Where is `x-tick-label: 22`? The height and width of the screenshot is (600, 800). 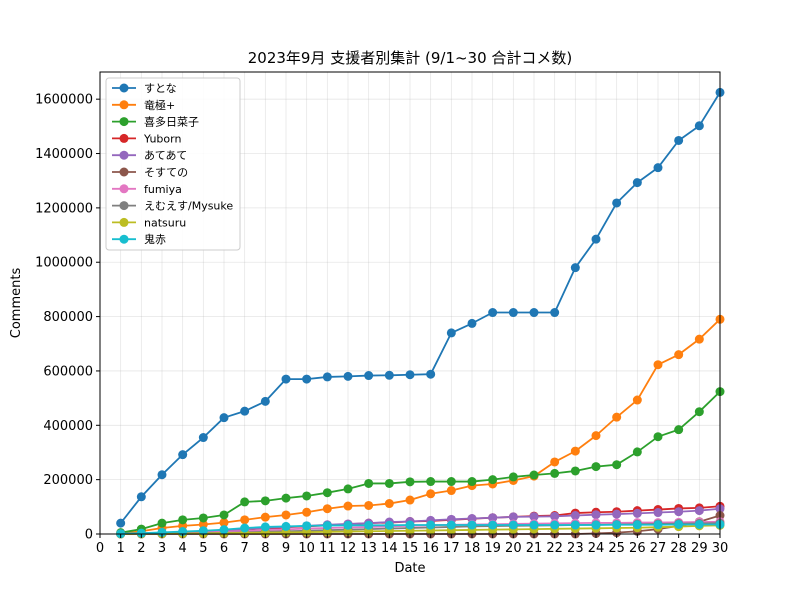
x-tick-label: 22 is located at coordinates (554, 548).